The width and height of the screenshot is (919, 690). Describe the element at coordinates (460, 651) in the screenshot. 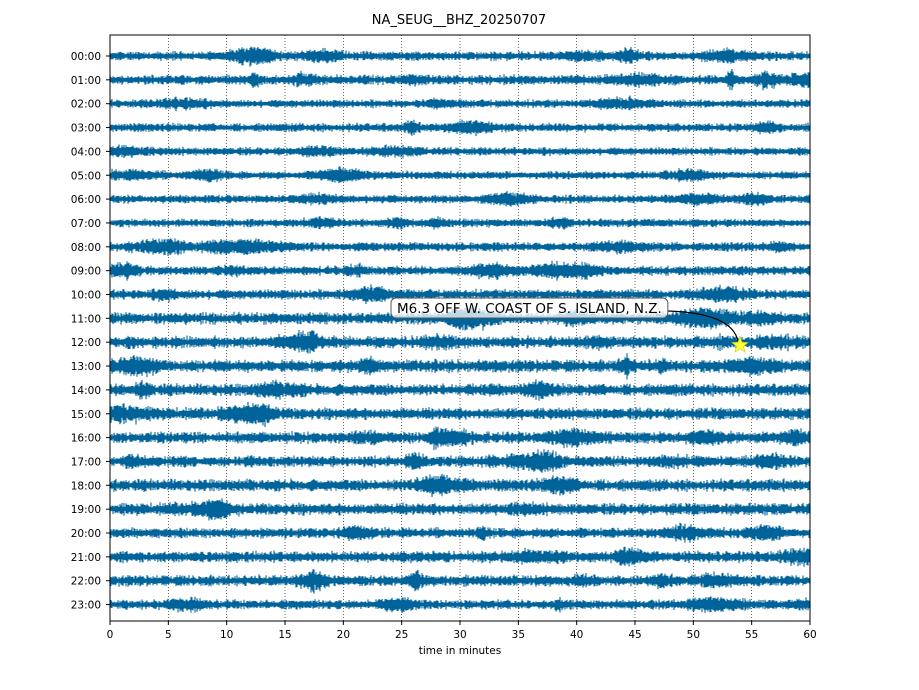

I see `x-axis-label: time in minutes` at that location.